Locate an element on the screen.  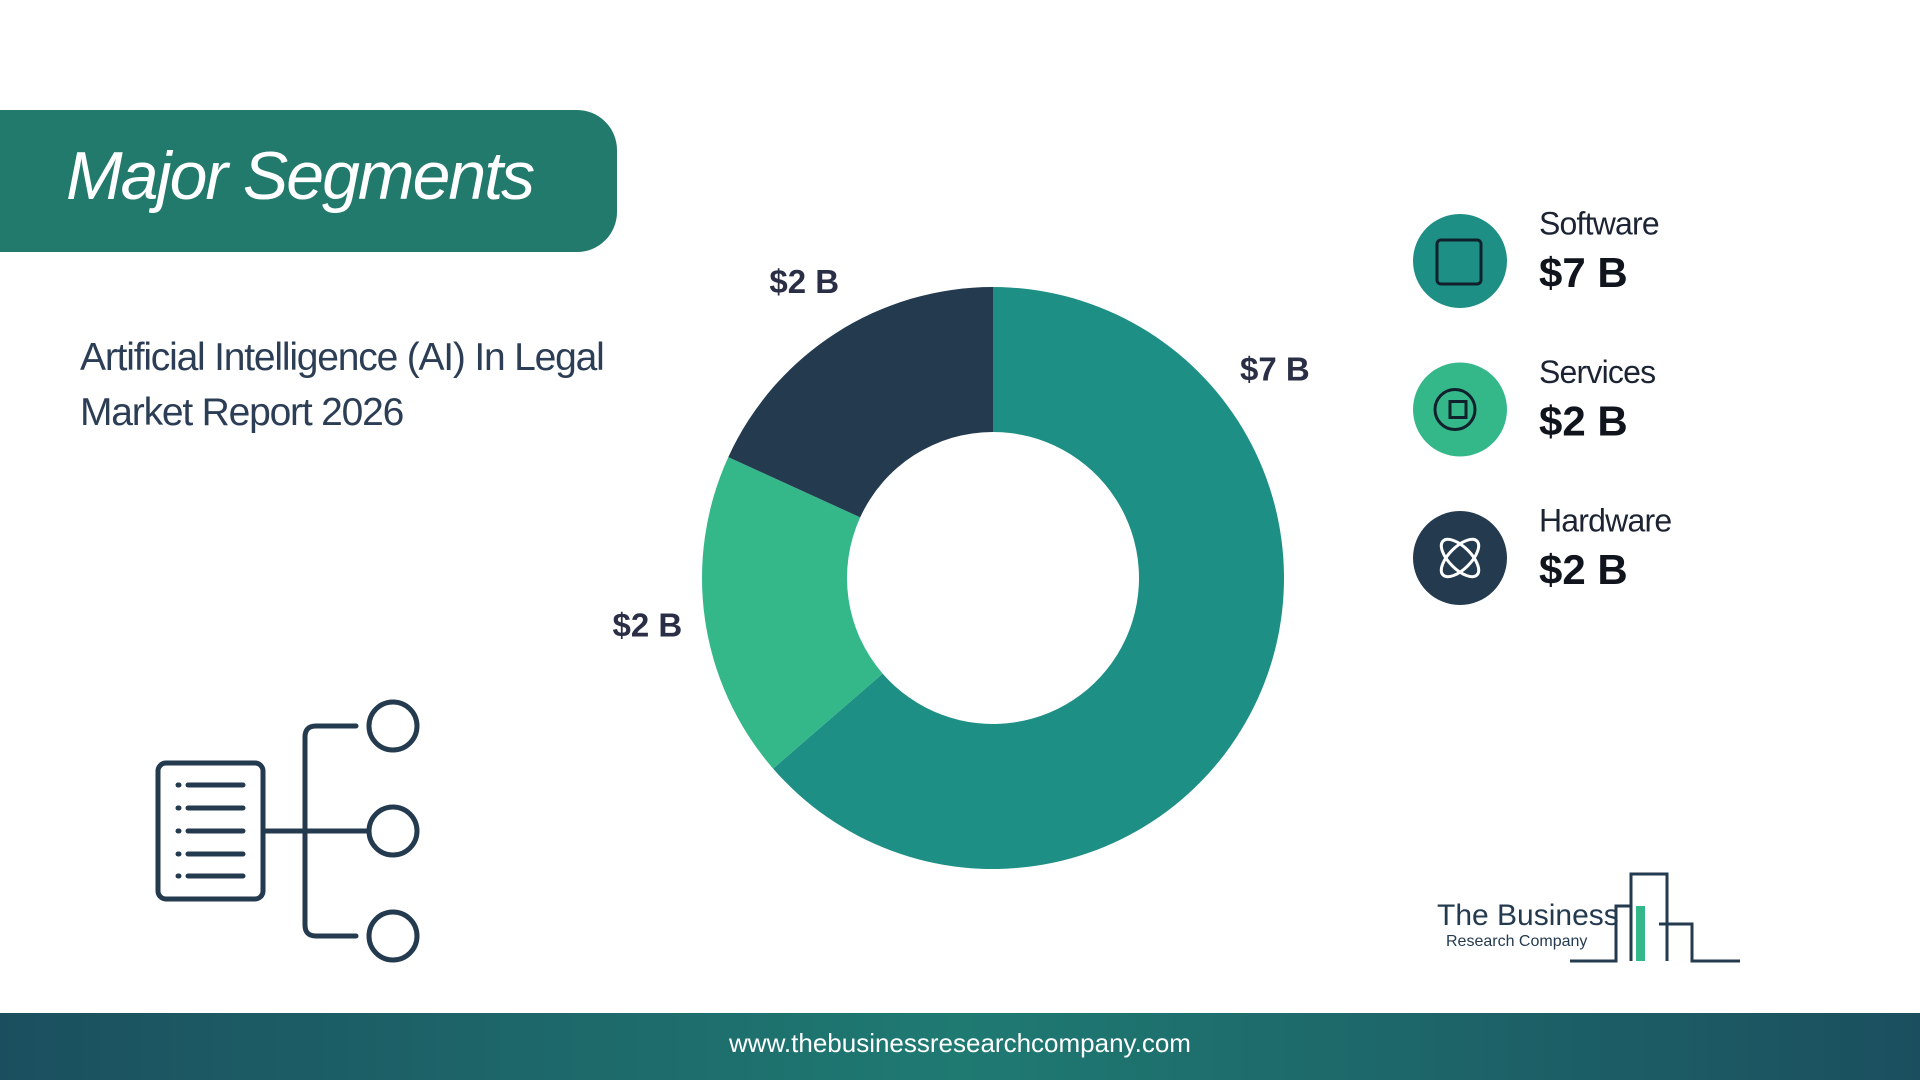
data-label: $7 B is located at coordinates (1275, 369).